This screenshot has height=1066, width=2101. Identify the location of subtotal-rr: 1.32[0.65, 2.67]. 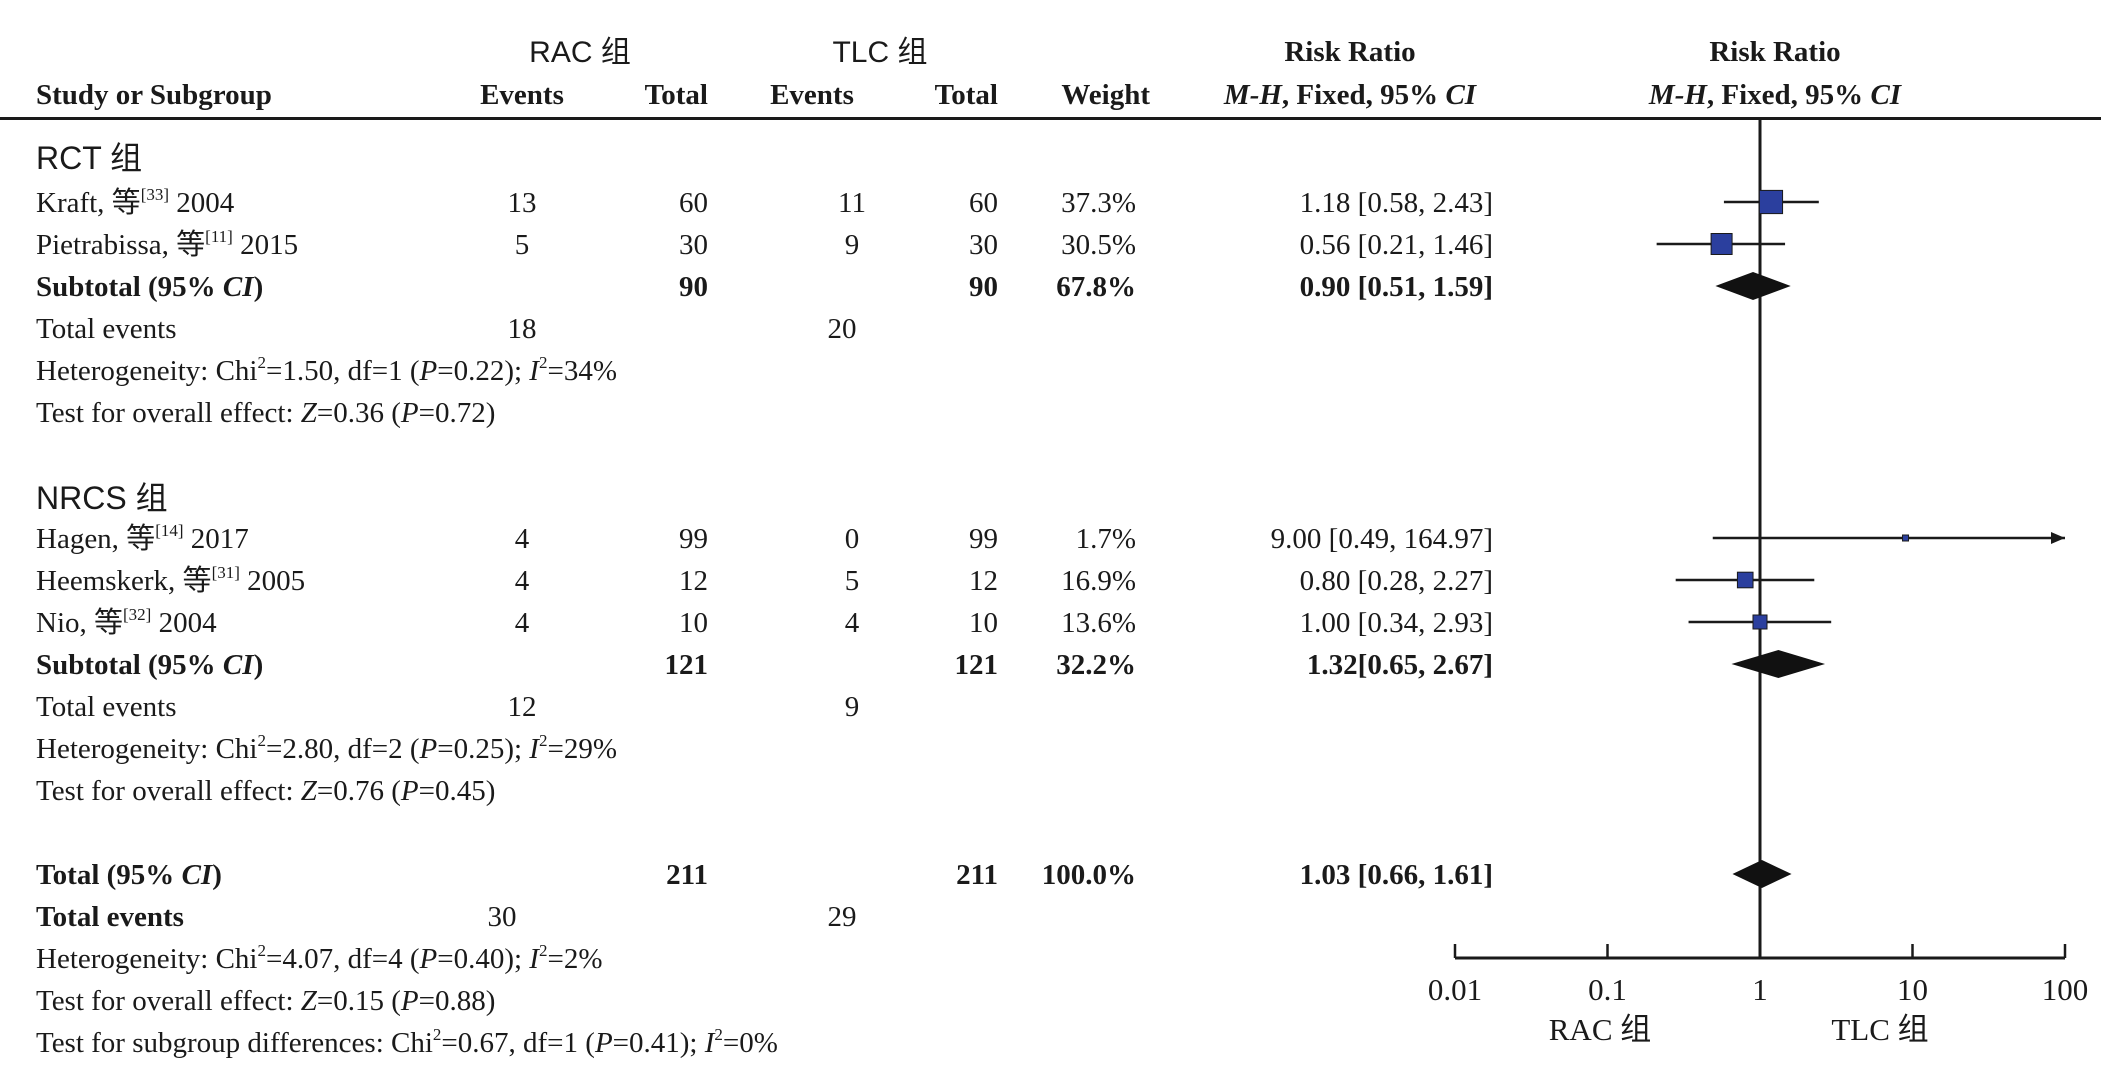
(1399, 665).